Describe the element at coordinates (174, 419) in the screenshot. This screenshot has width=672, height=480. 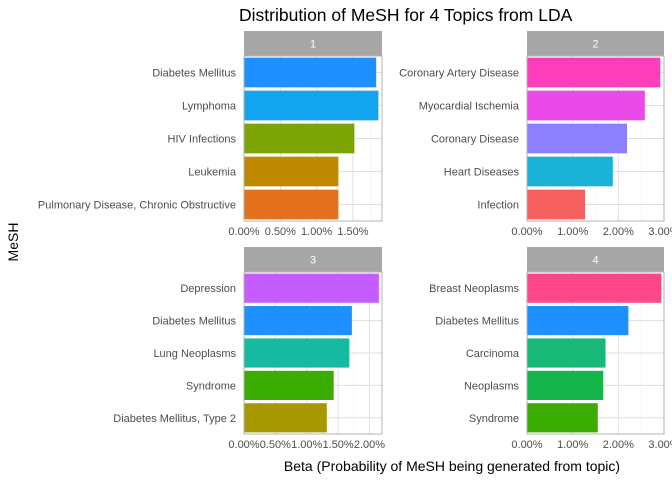
I see `category-label: Diabetes Mellitus, Type 2` at that location.